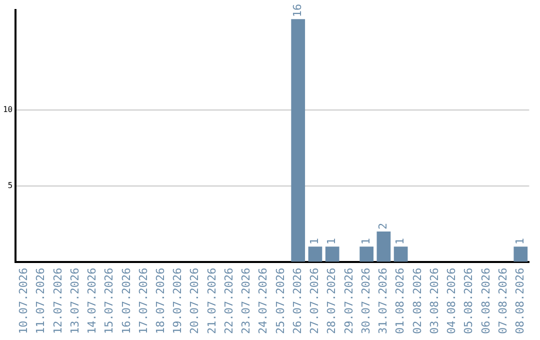  I want to click on x-tick-label: 24.07.2026, so click(263, 301).